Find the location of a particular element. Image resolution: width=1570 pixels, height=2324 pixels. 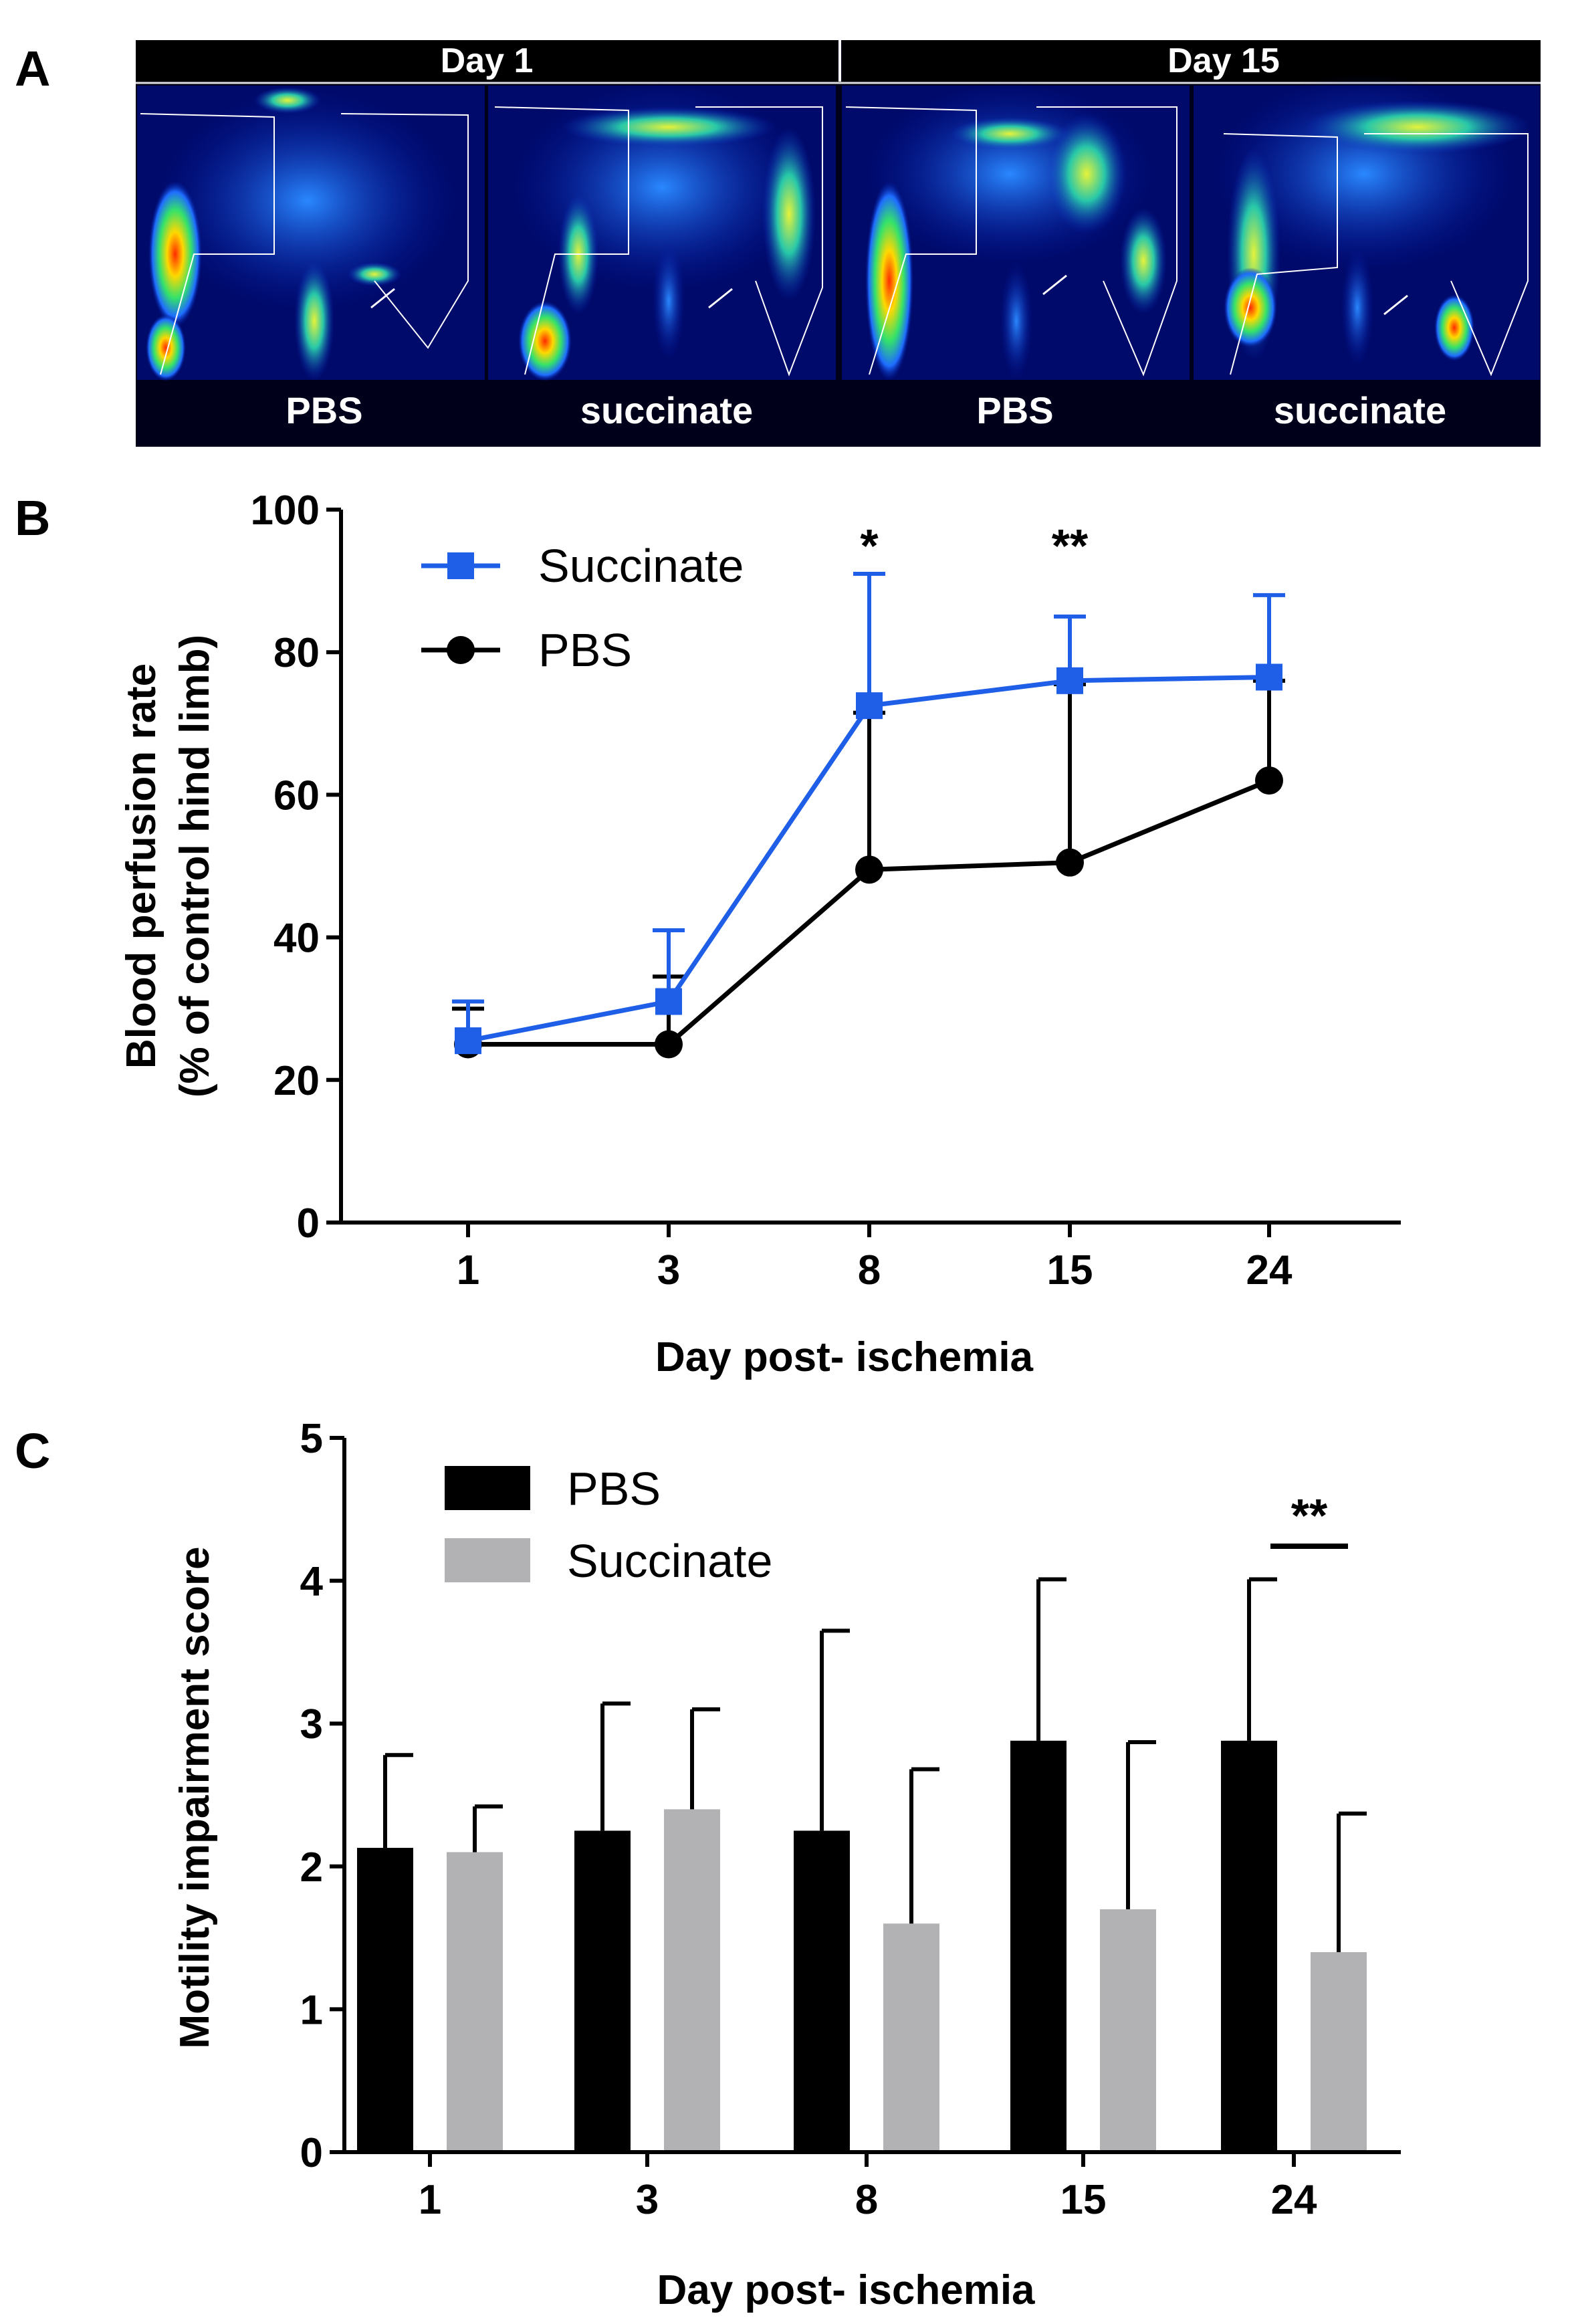

perfusion-image-day15-succinate is located at coordinates (1367, 227).